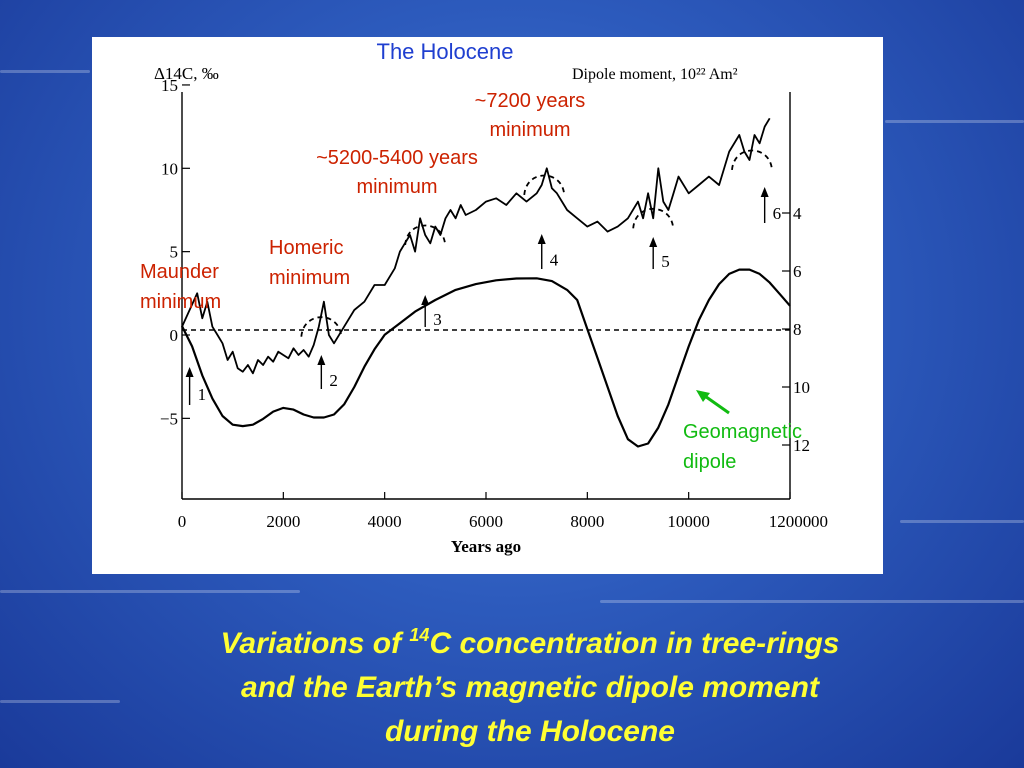 This screenshot has height=768, width=1024. Describe the element at coordinates (655, 74) in the screenshot. I see `right-axis-label: Dipole moment, 10²² Am²` at that location.